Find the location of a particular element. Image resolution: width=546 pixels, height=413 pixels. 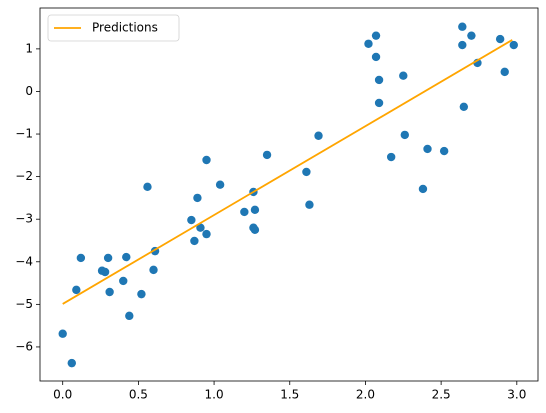

x-tick-label: 1.5 is located at coordinates (289, 395).